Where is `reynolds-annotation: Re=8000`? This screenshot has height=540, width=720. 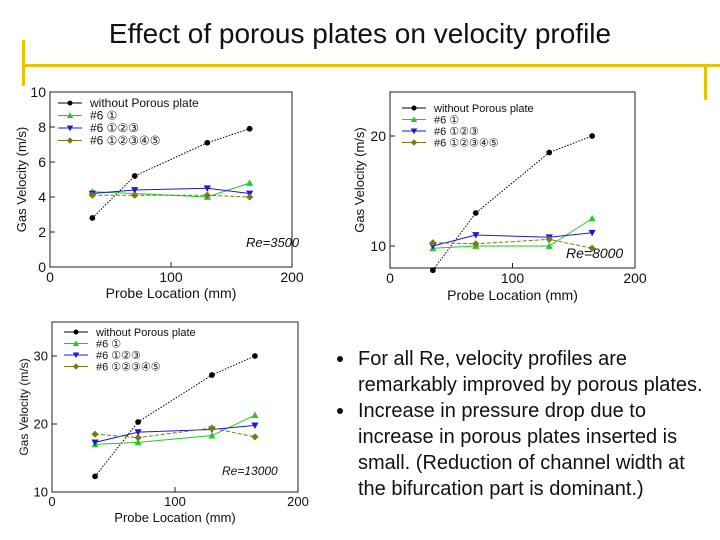
reynolds-annotation: Re=8000 is located at coordinates (594, 253).